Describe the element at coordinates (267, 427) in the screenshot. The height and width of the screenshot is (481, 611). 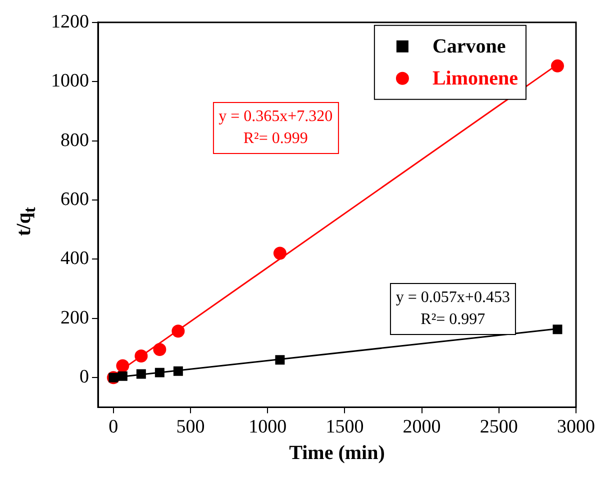
I see `x-tick-label: 1000` at that location.